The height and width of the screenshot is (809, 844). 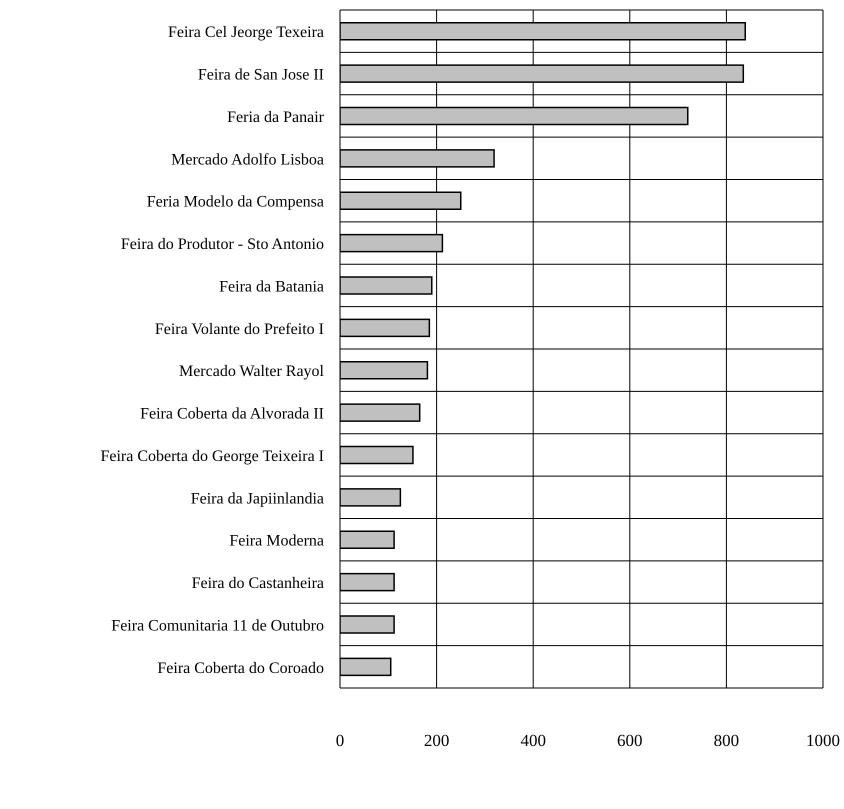 I want to click on x-tick-label: 600, so click(x=630, y=740).